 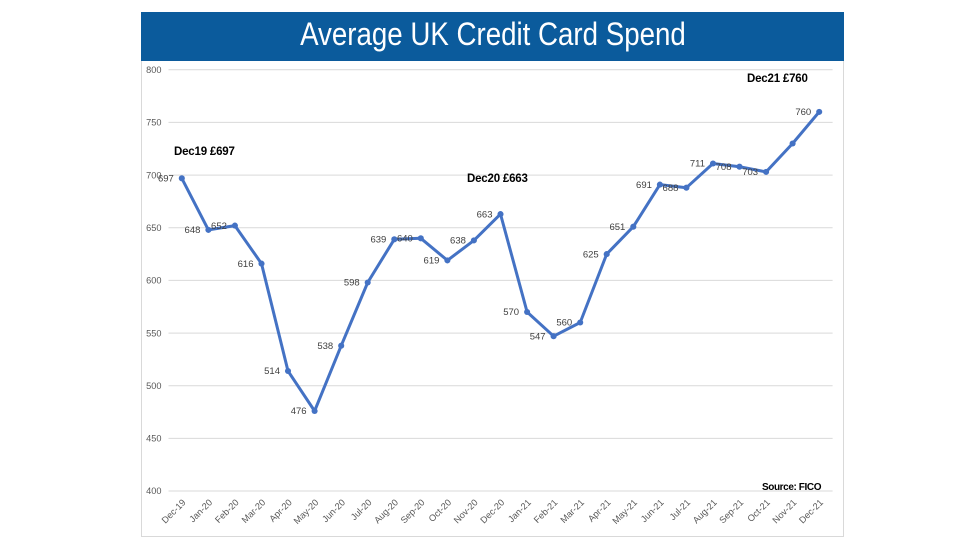 What do you see at coordinates (227, 511) in the screenshot?
I see `svg-text: Feb-20` at bounding box center [227, 511].